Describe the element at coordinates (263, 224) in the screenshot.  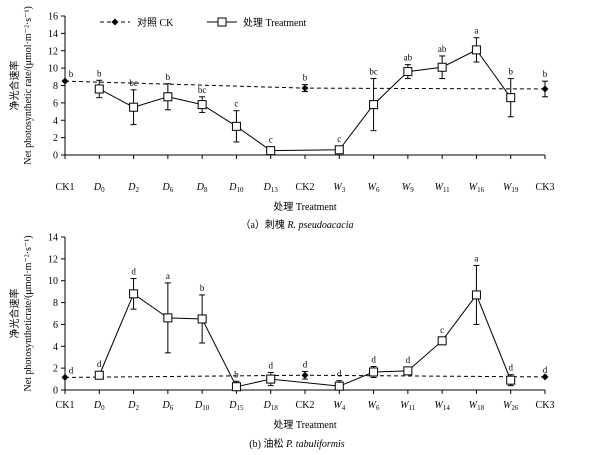
I see `caption-prefix: （a）刺槐` at that location.